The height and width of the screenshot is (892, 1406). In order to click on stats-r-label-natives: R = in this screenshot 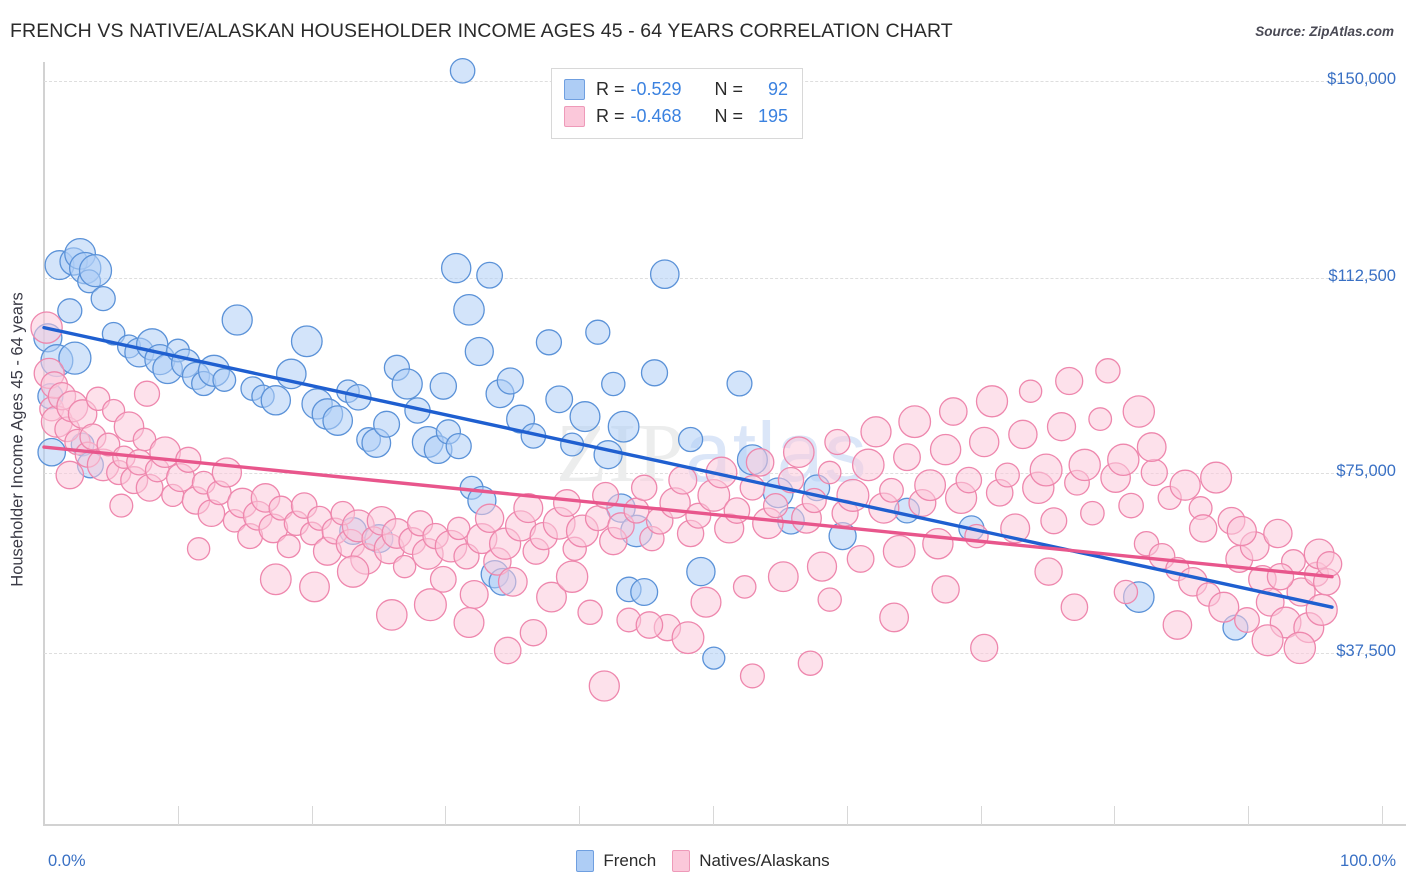, I will do `click(610, 116)`.